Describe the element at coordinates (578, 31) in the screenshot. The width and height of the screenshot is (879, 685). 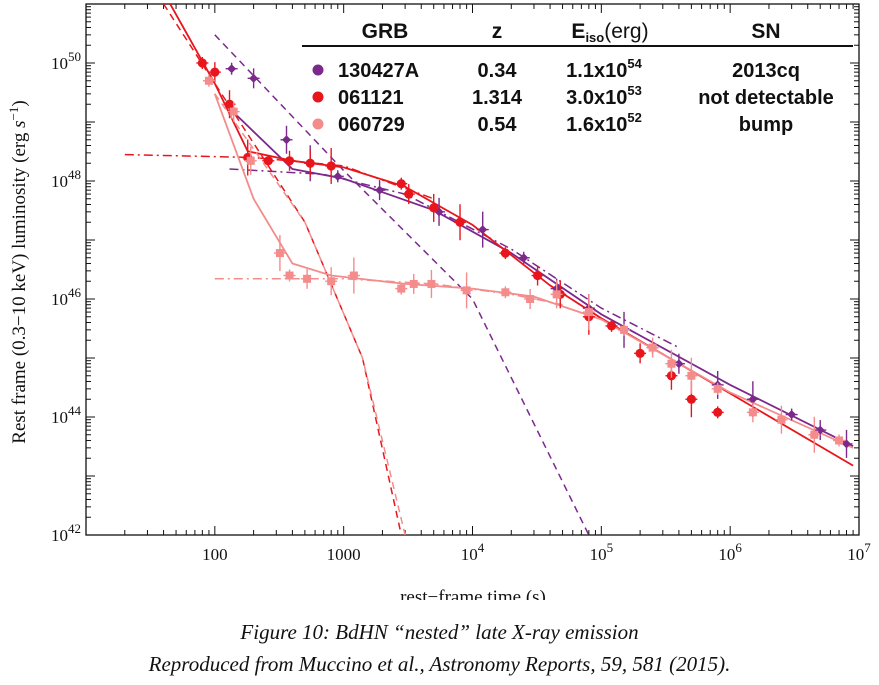
I see `legend-header-eiso-main: E` at that location.